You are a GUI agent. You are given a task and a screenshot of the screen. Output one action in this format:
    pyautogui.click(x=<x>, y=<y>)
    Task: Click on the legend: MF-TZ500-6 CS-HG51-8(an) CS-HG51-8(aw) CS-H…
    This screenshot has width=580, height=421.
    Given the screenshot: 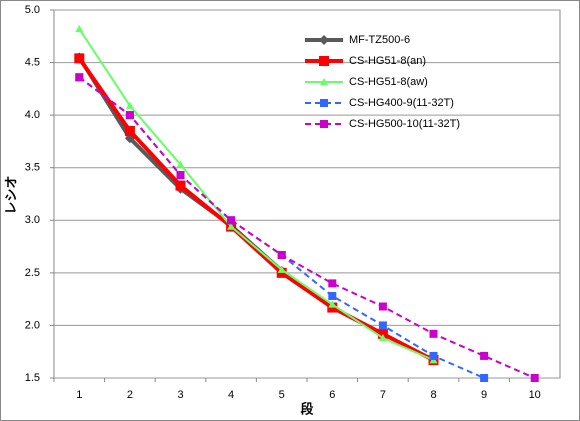 What is the action you would take?
    pyautogui.click(x=382, y=82)
    